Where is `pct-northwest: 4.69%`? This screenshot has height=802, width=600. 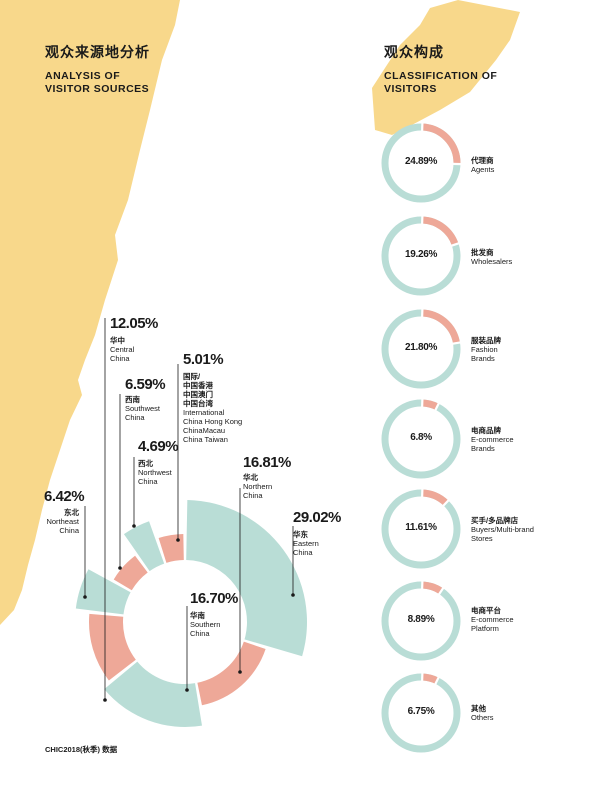 pct-northwest: 4.69% is located at coordinates (158, 446).